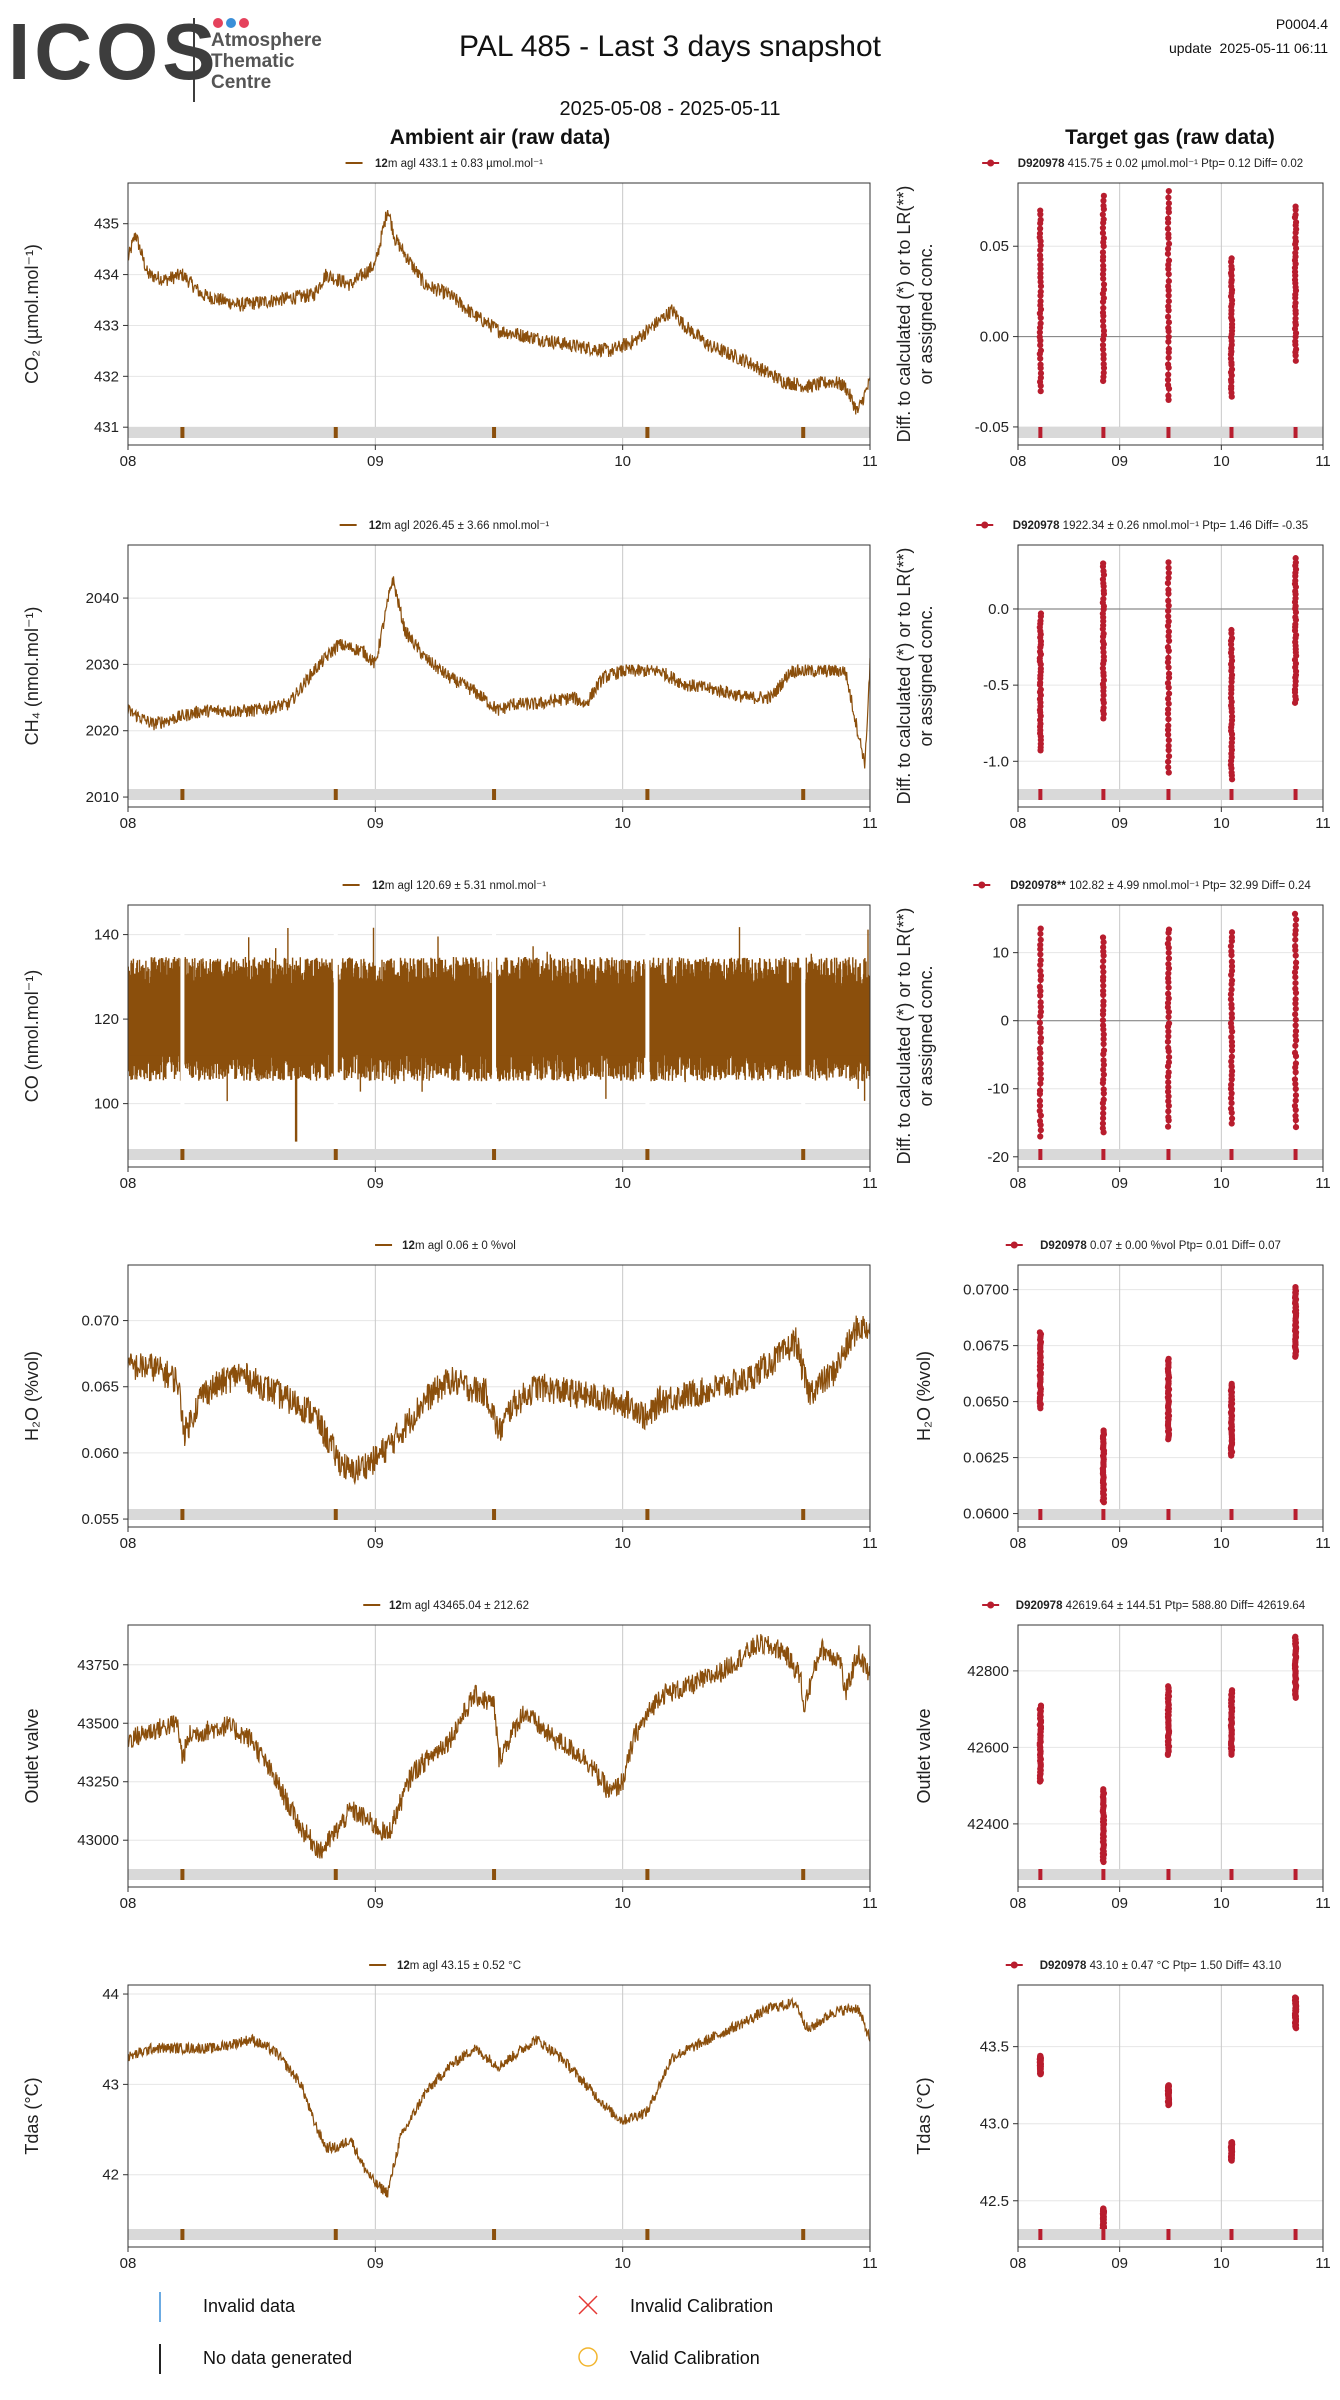  Describe the element at coordinates (100, 1453) in the screenshot. I see `y-tick-label: 0.060` at that location.